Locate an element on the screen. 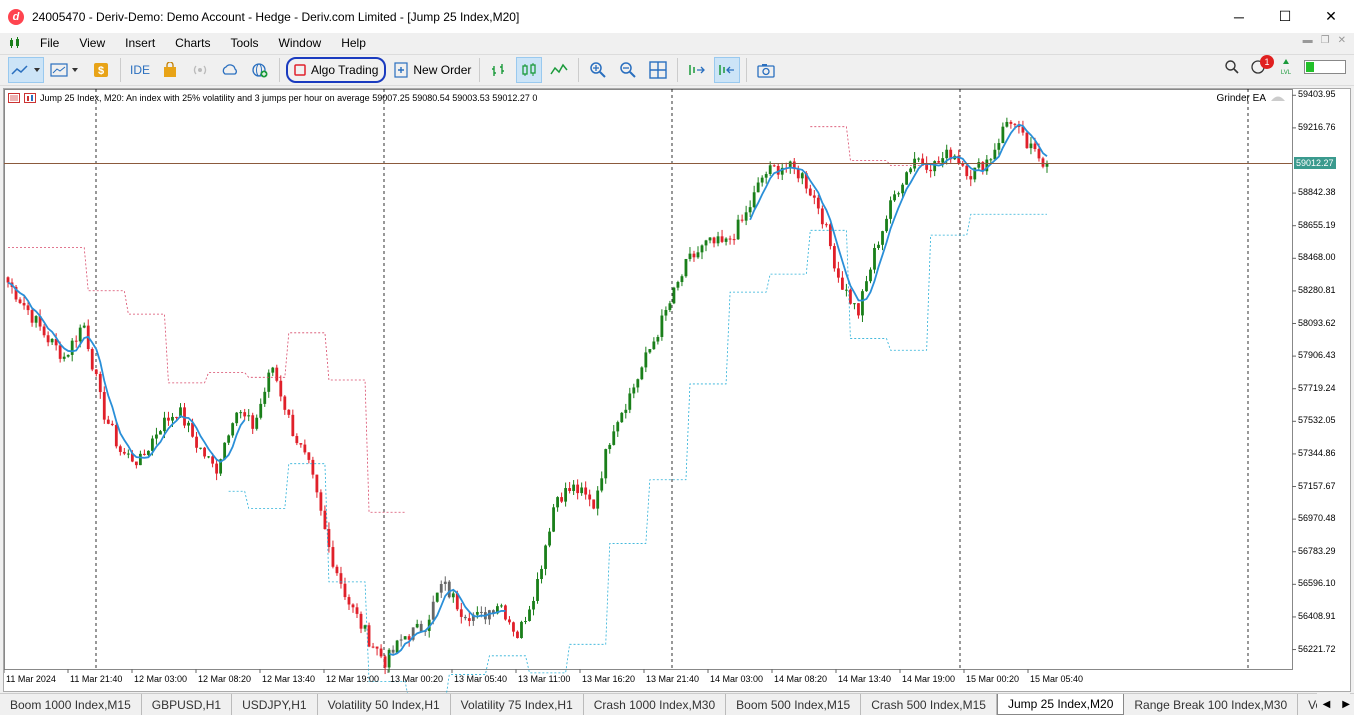  chart-type-dropdown is located at coordinates (26, 70).